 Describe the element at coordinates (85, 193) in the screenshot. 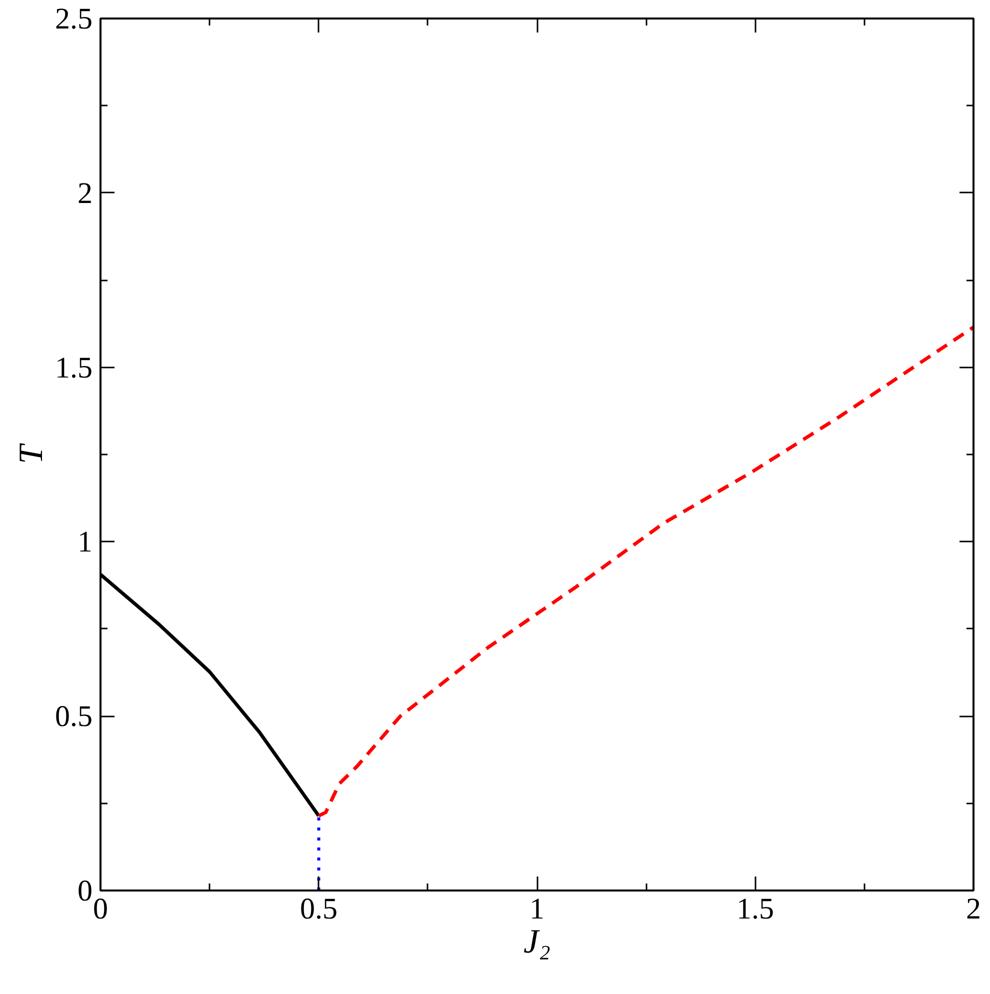

I see `y-tick-label: 2` at that location.